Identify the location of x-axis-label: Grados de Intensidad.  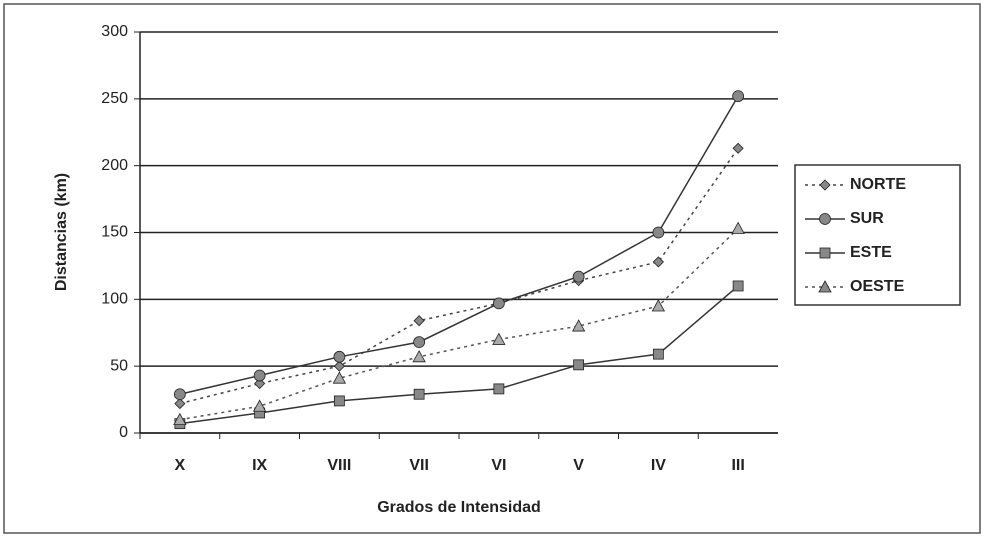
(459, 507).